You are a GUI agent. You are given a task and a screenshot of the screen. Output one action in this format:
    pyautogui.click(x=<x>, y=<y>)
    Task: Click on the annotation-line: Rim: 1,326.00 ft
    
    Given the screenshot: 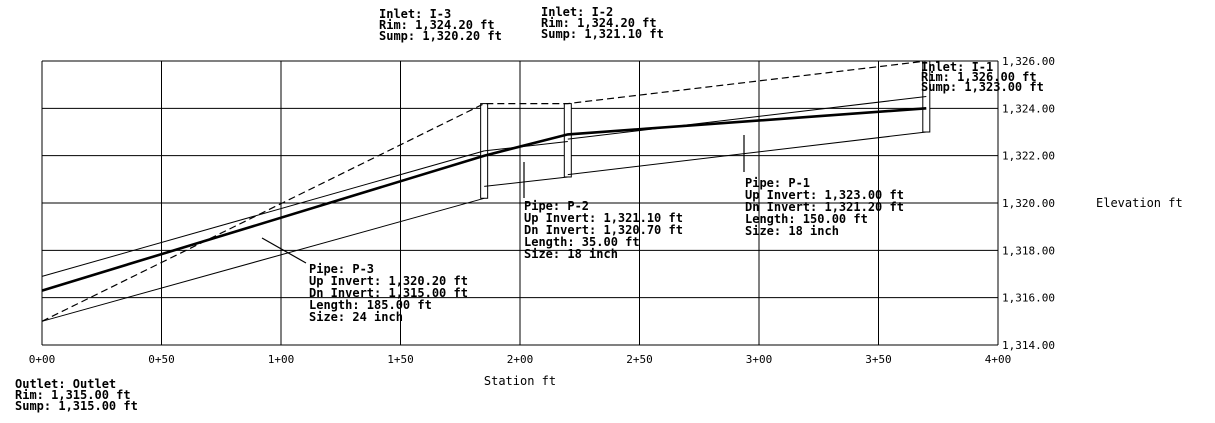 What is the action you would take?
    pyautogui.click(x=979, y=77)
    